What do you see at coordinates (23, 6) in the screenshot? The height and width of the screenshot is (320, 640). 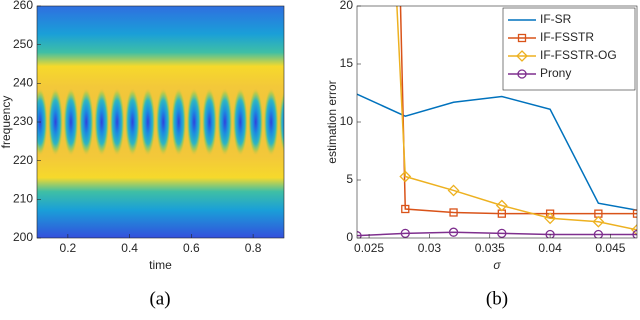 I see `y-tick-label: 260` at bounding box center [23, 6].